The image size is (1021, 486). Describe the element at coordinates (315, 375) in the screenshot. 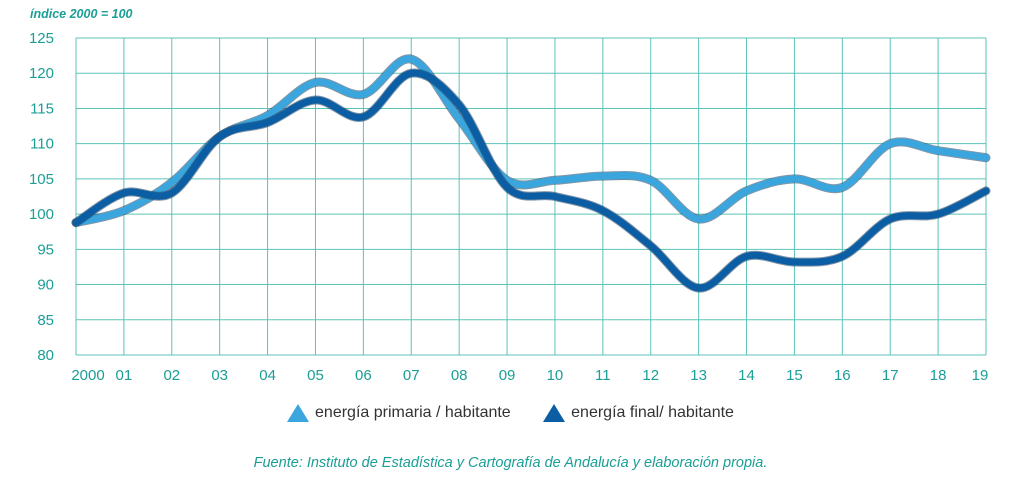

I see `x-tick-label: 05` at that location.